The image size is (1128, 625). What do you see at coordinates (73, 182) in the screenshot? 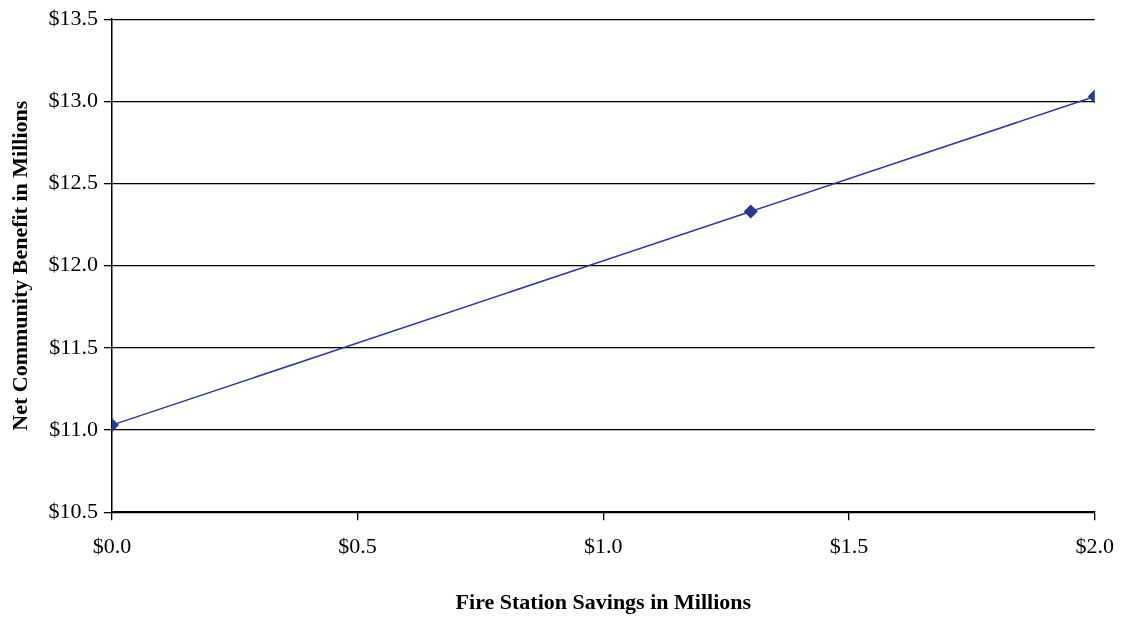
I see `y-tick-label: $12.5` at bounding box center [73, 182].